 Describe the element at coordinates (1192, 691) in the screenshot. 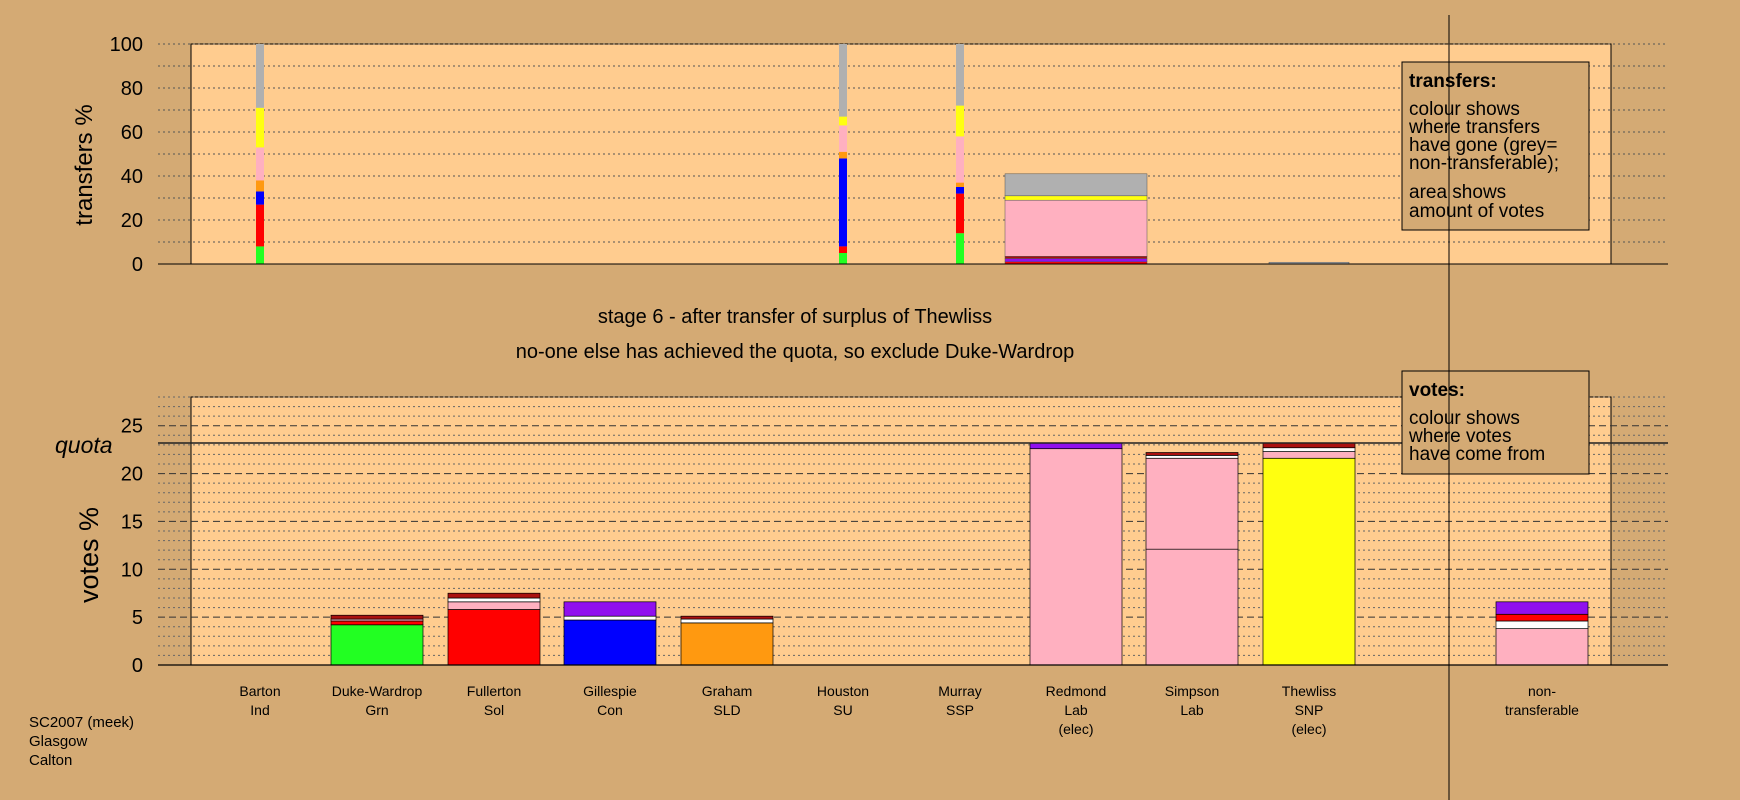

I see `candidate-name: Simpson` at that location.